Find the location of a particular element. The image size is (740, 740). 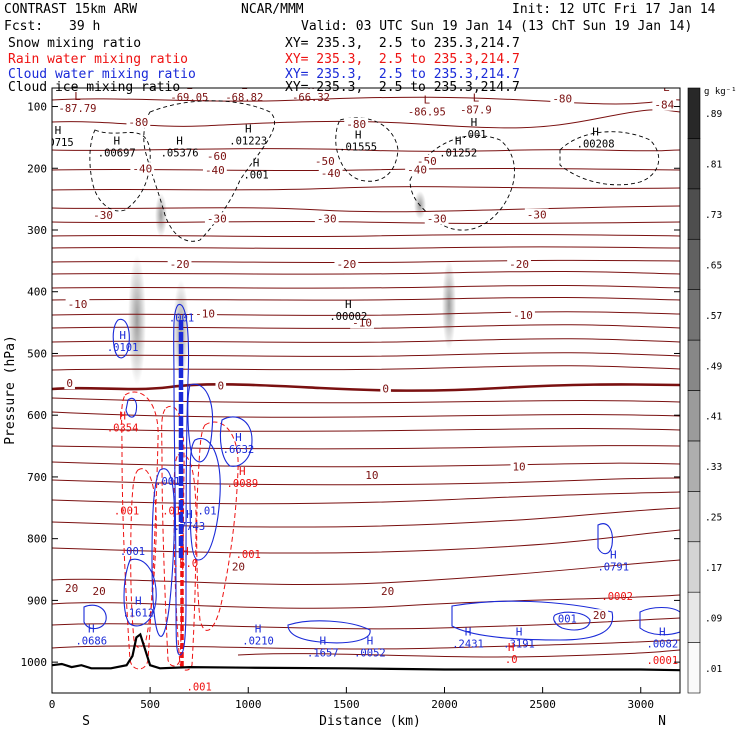

y-tick-label: 200 is located at coordinates (37, 168).